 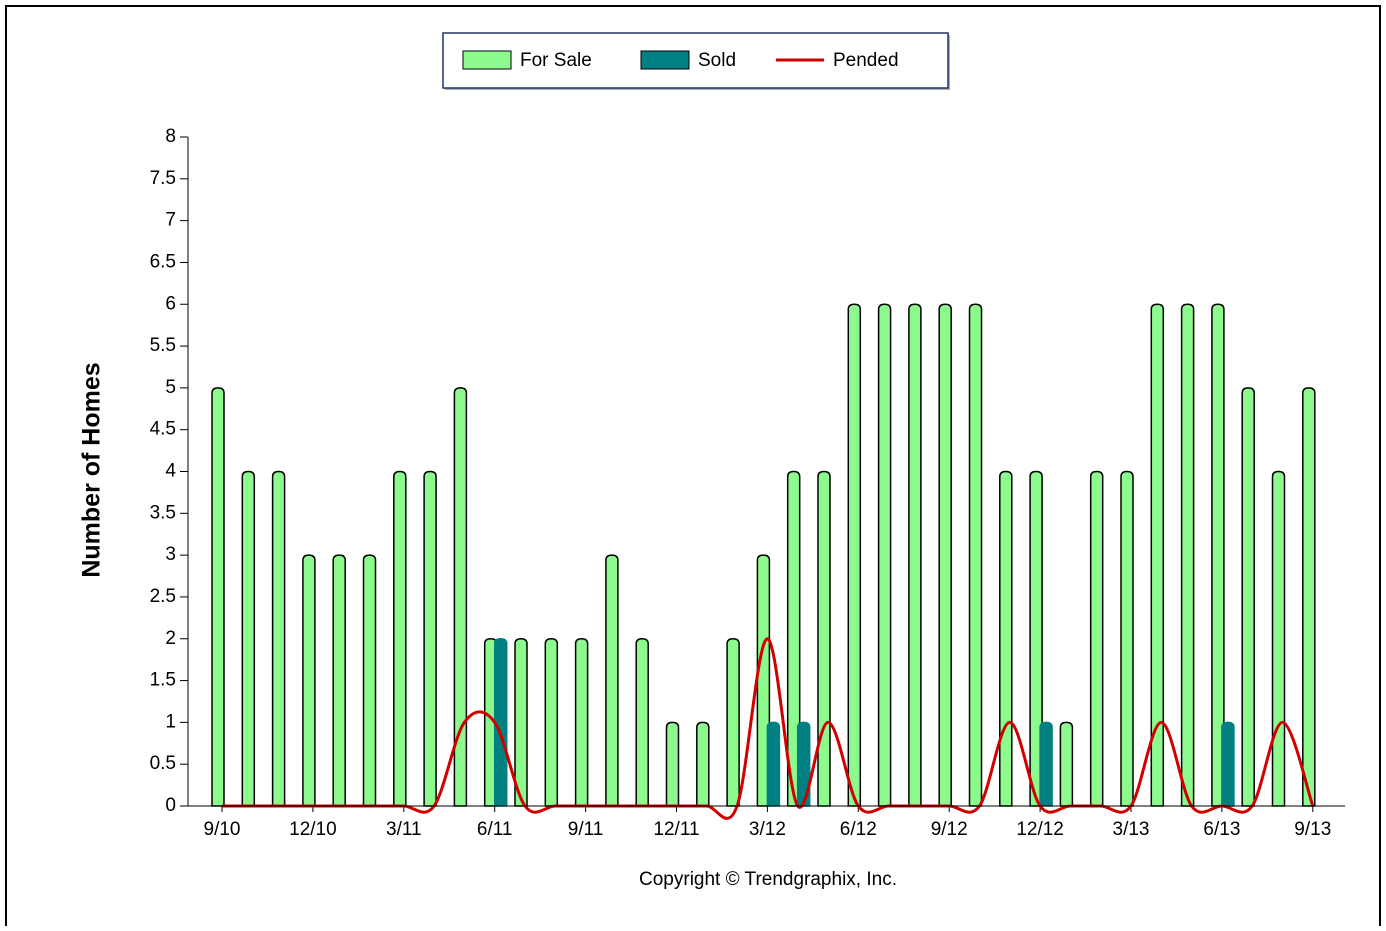 What do you see at coordinates (1312, 829) in the screenshot?
I see `x-tick-label: 9/13` at bounding box center [1312, 829].